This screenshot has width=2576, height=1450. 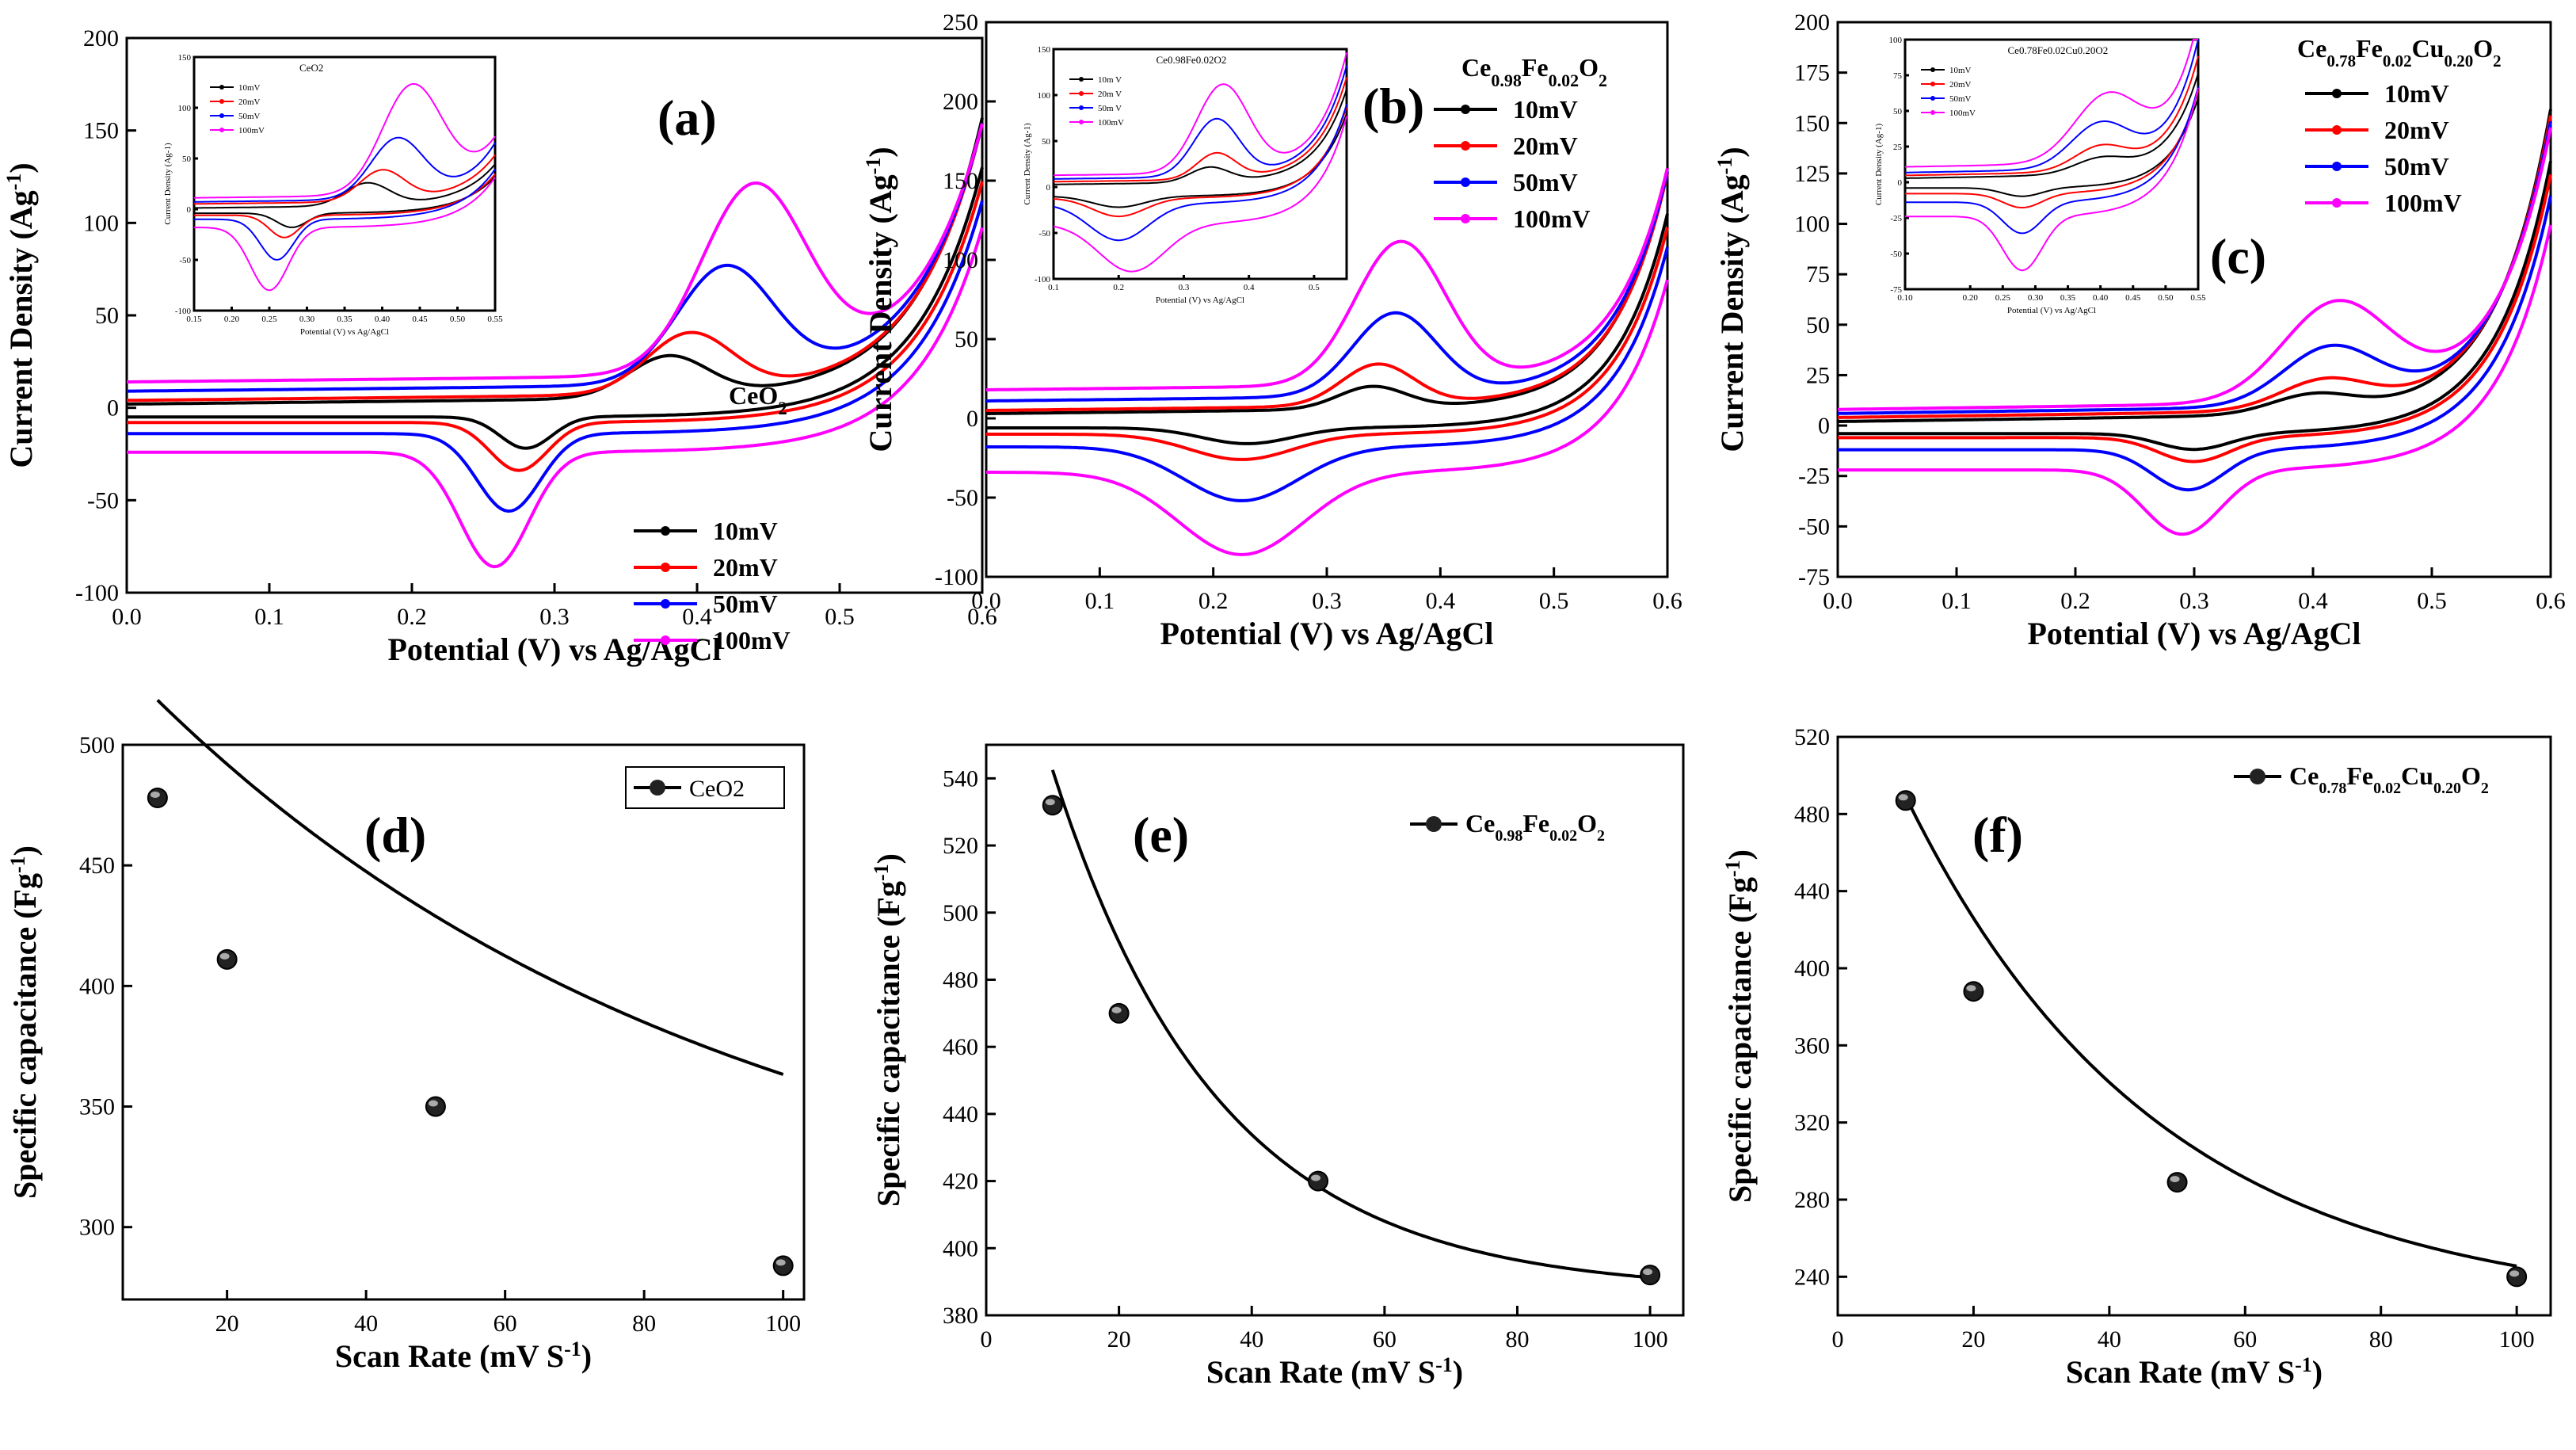 What do you see at coordinates (960, 23) in the screenshot?
I see `y-tick-label: 250` at bounding box center [960, 23].